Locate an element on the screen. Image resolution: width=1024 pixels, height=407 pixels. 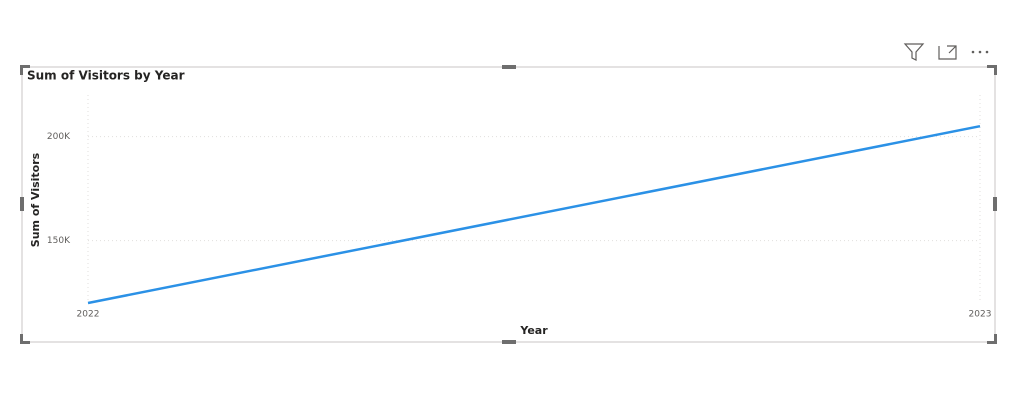
y-tick-label: 150K is located at coordinates (59, 241).